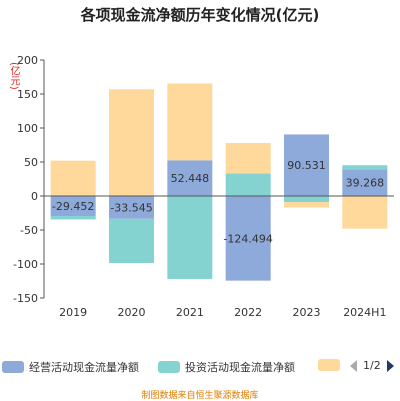 This screenshot has width=400, height=401. I want to click on y-tick-label: 200, so click(27, 60).